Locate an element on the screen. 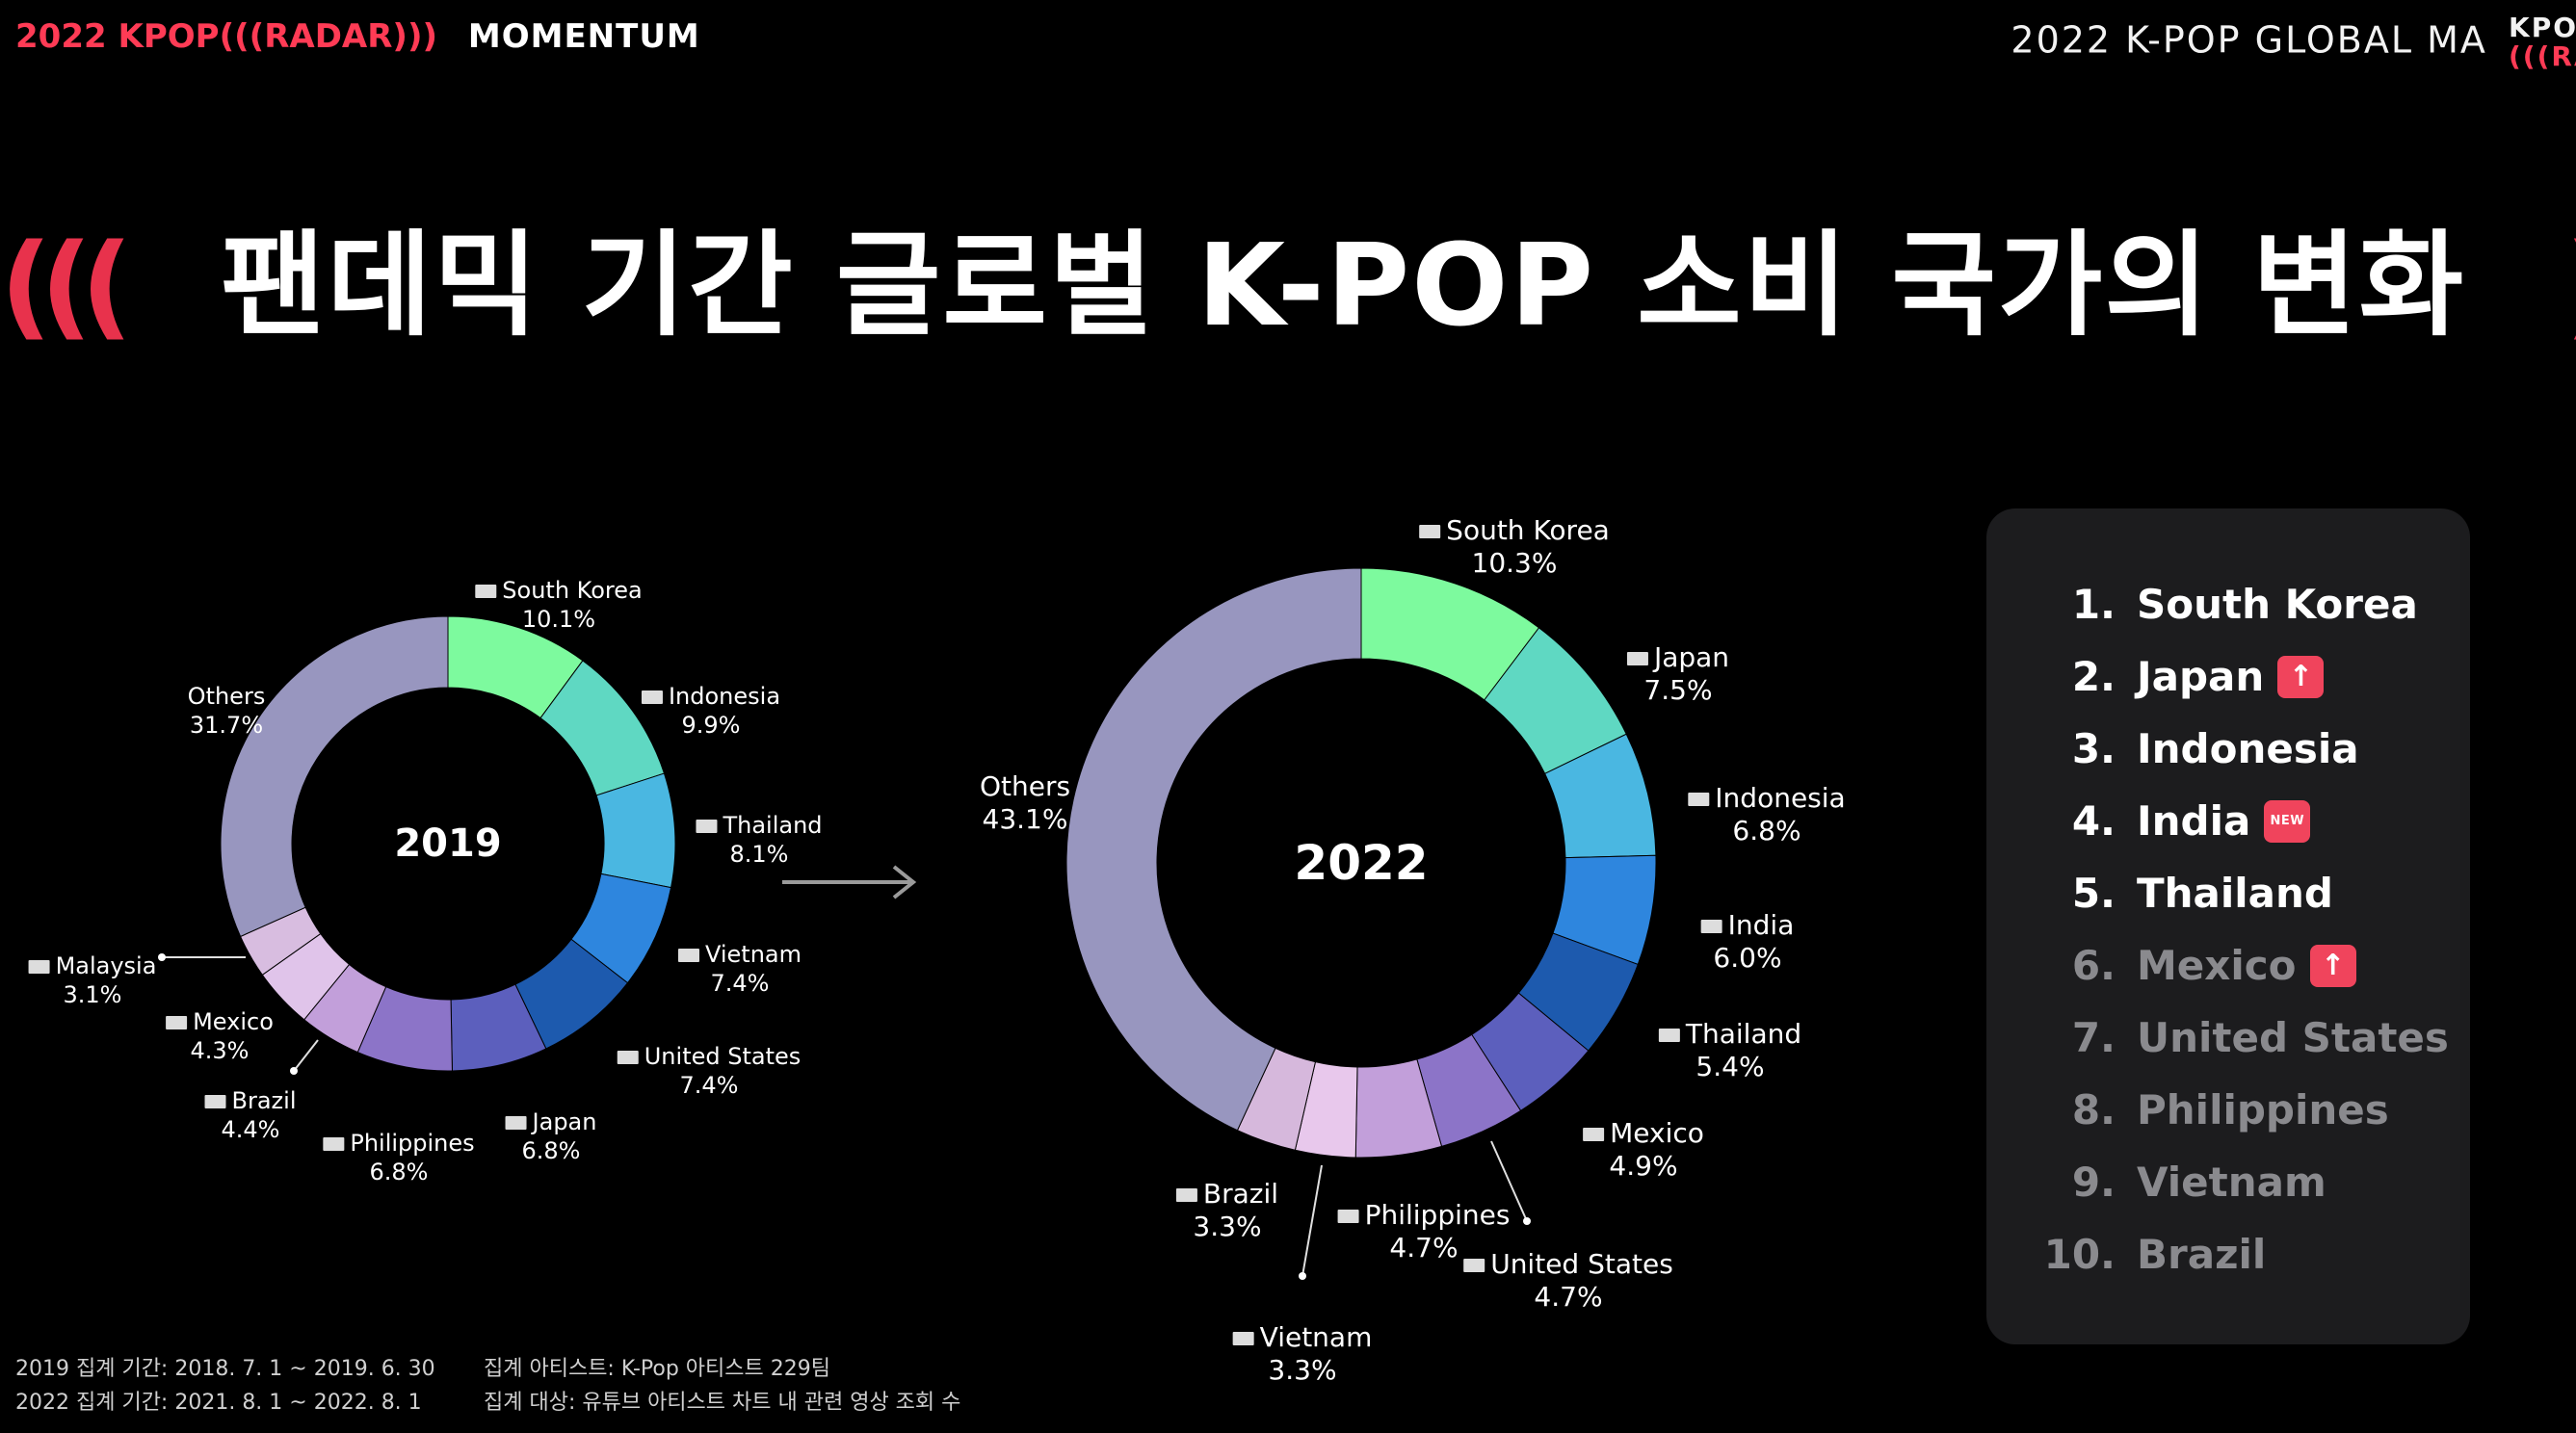 Image resolution: width=2576 pixels, height=1433 pixels. label-2022-thailand: Thailand 5.4% is located at coordinates (1730, 1050).